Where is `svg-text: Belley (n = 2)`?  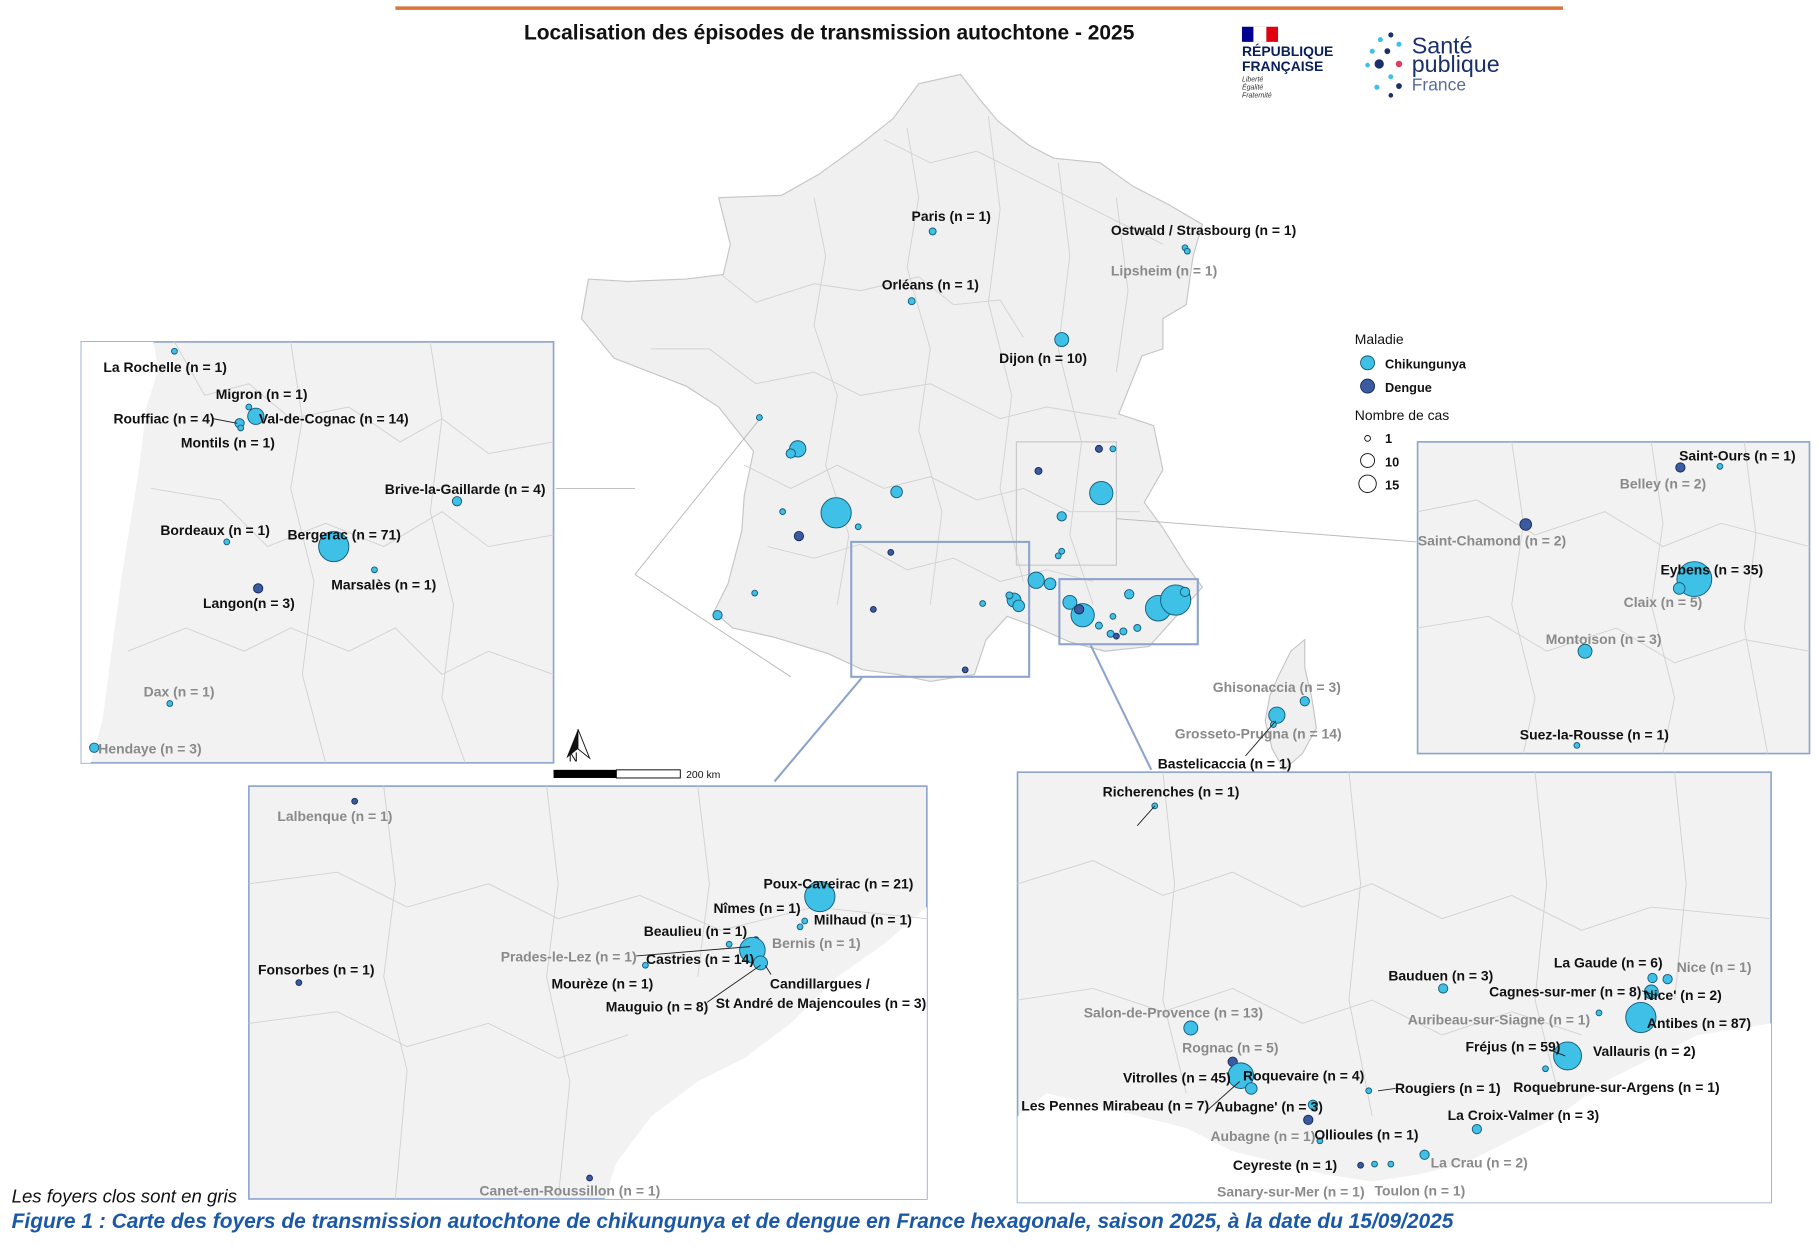 svg-text: Belley (n = 2) is located at coordinates (1663, 483).